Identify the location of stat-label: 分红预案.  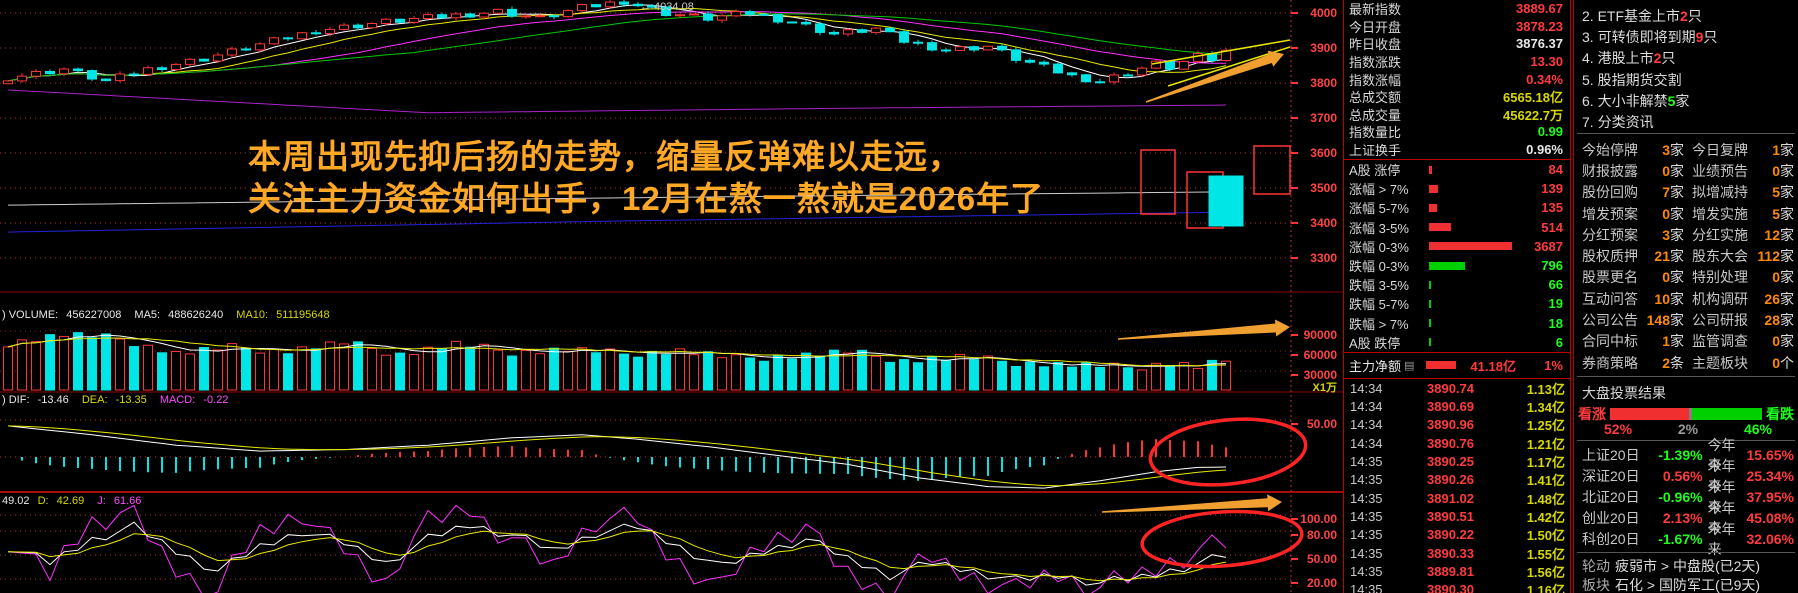
(1610, 234).